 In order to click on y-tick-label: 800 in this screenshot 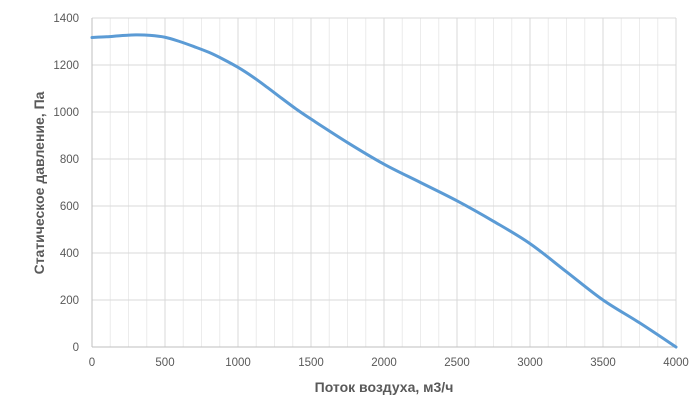, I will do `click(69, 160)`.